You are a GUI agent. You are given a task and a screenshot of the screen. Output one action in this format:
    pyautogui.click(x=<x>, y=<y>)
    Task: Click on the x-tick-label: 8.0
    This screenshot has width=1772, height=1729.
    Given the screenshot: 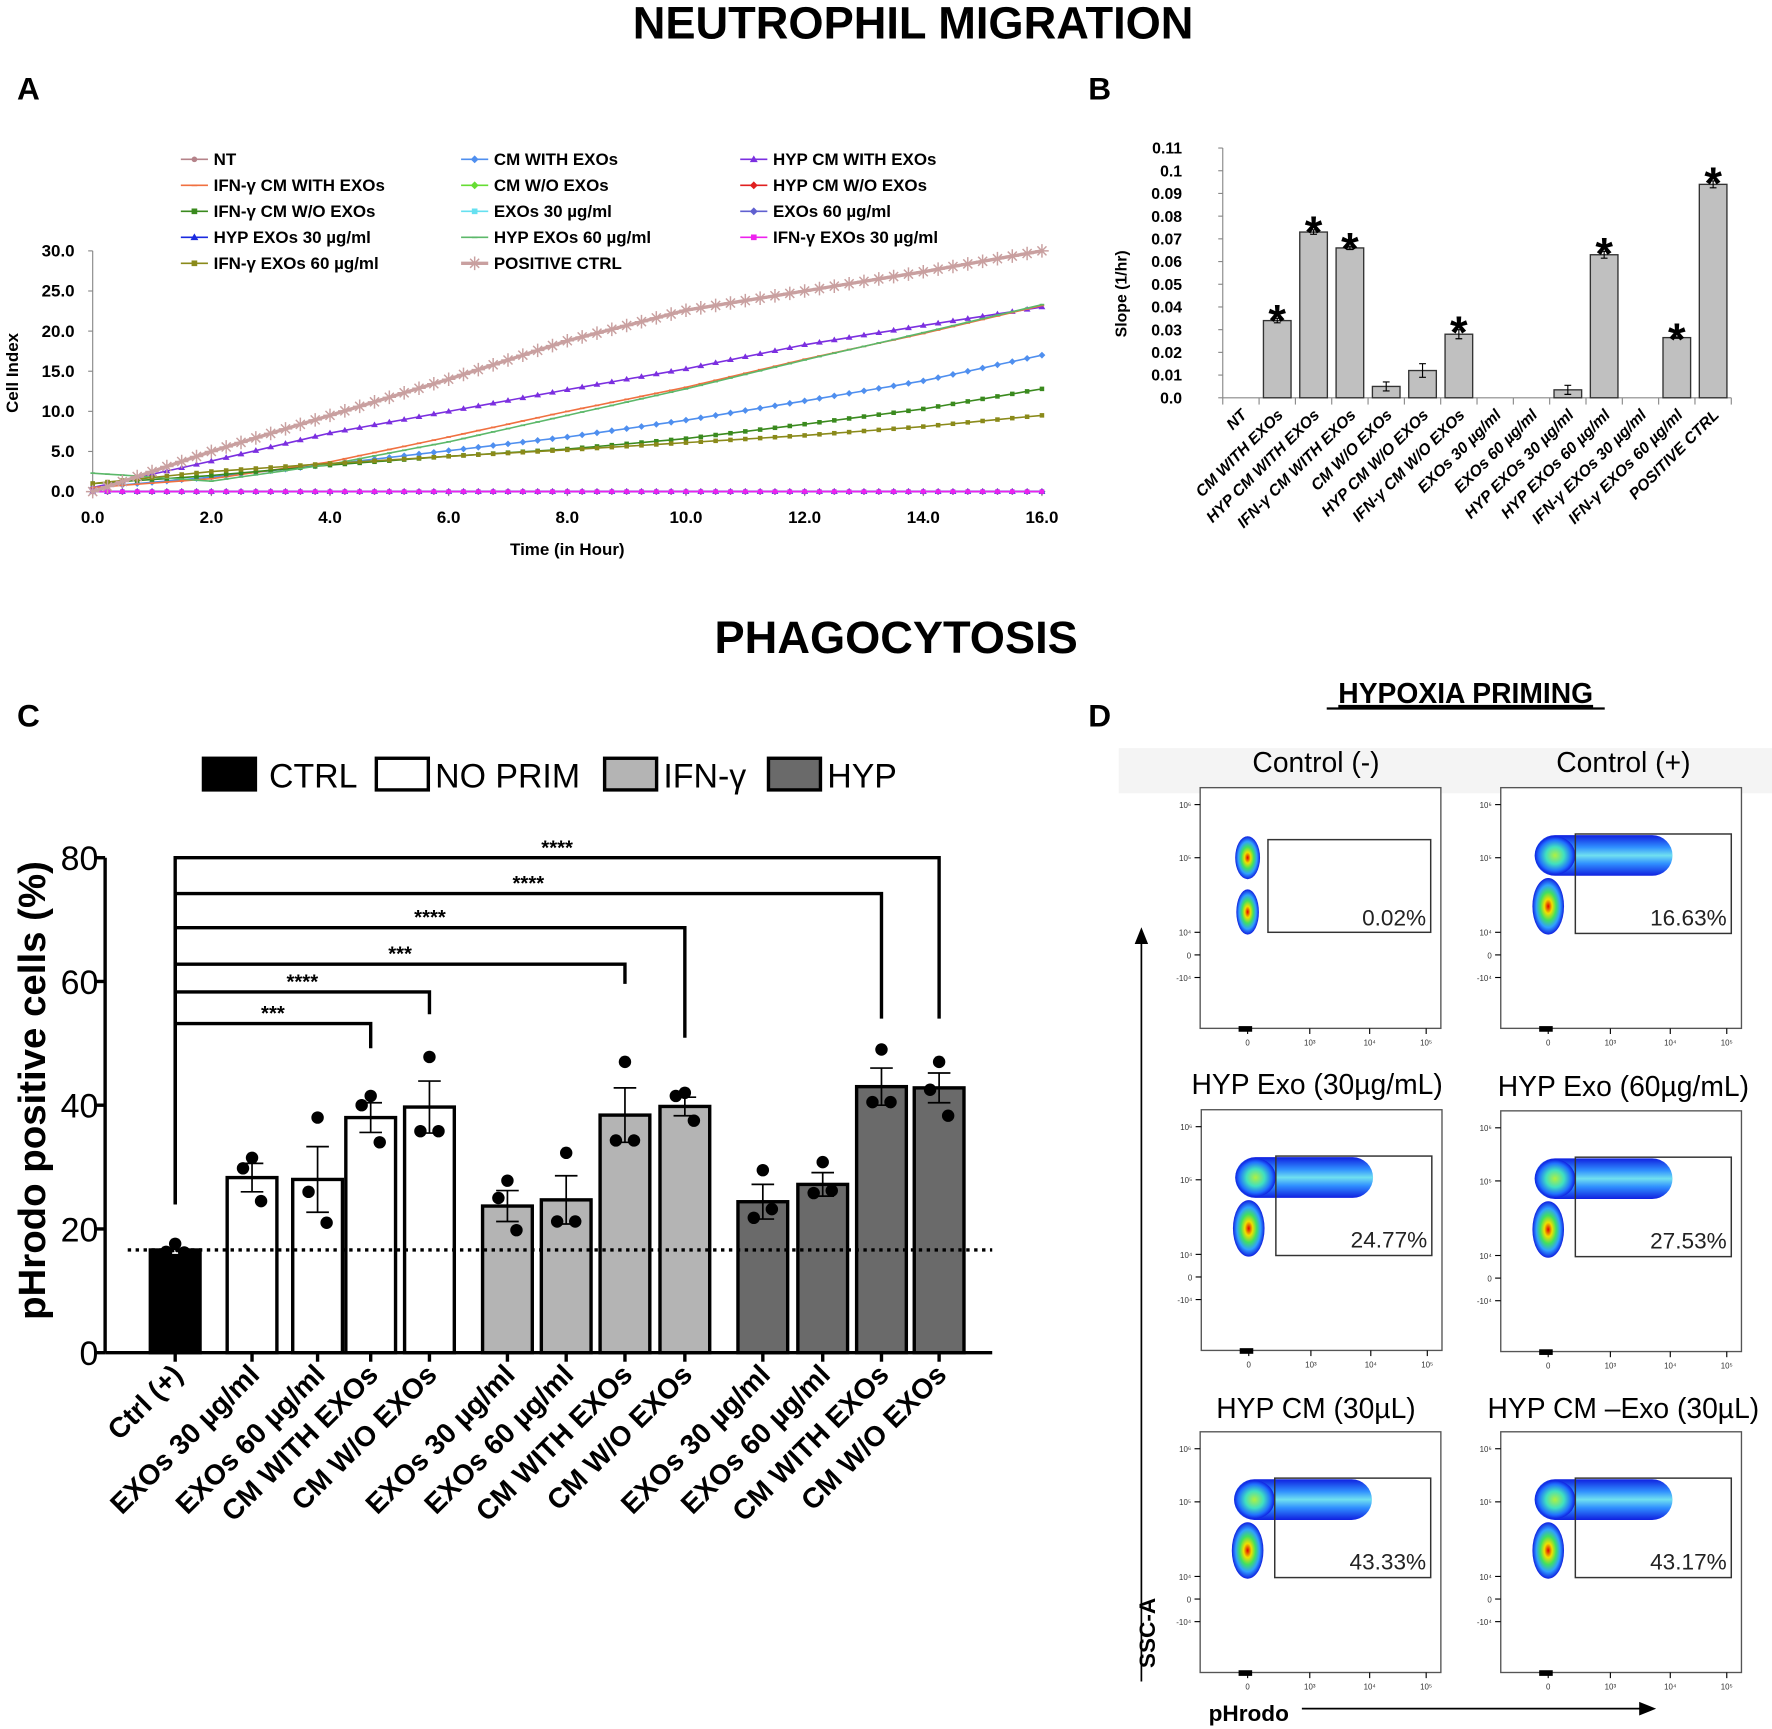 What is the action you would take?
    pyautogui.click(x=568, y=517)
    